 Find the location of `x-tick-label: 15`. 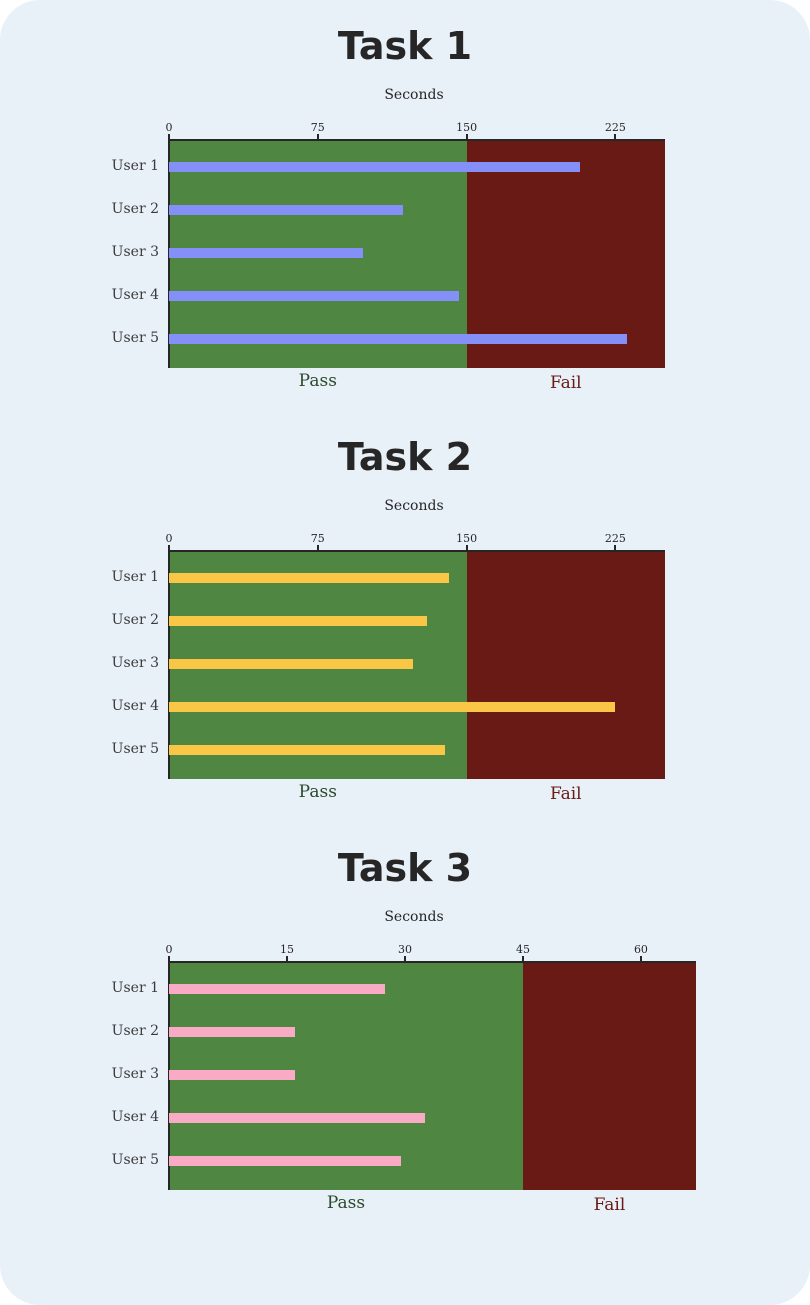

x-tick-label: 15 is located at coordinates (286, 949).